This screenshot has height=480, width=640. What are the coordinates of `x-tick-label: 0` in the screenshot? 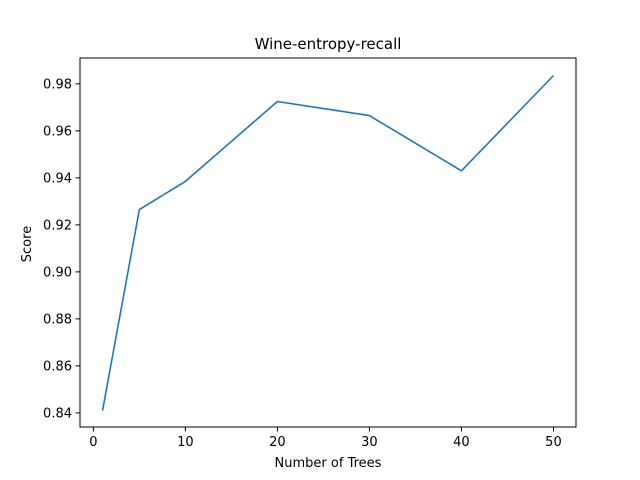 It's located at (93, 442).